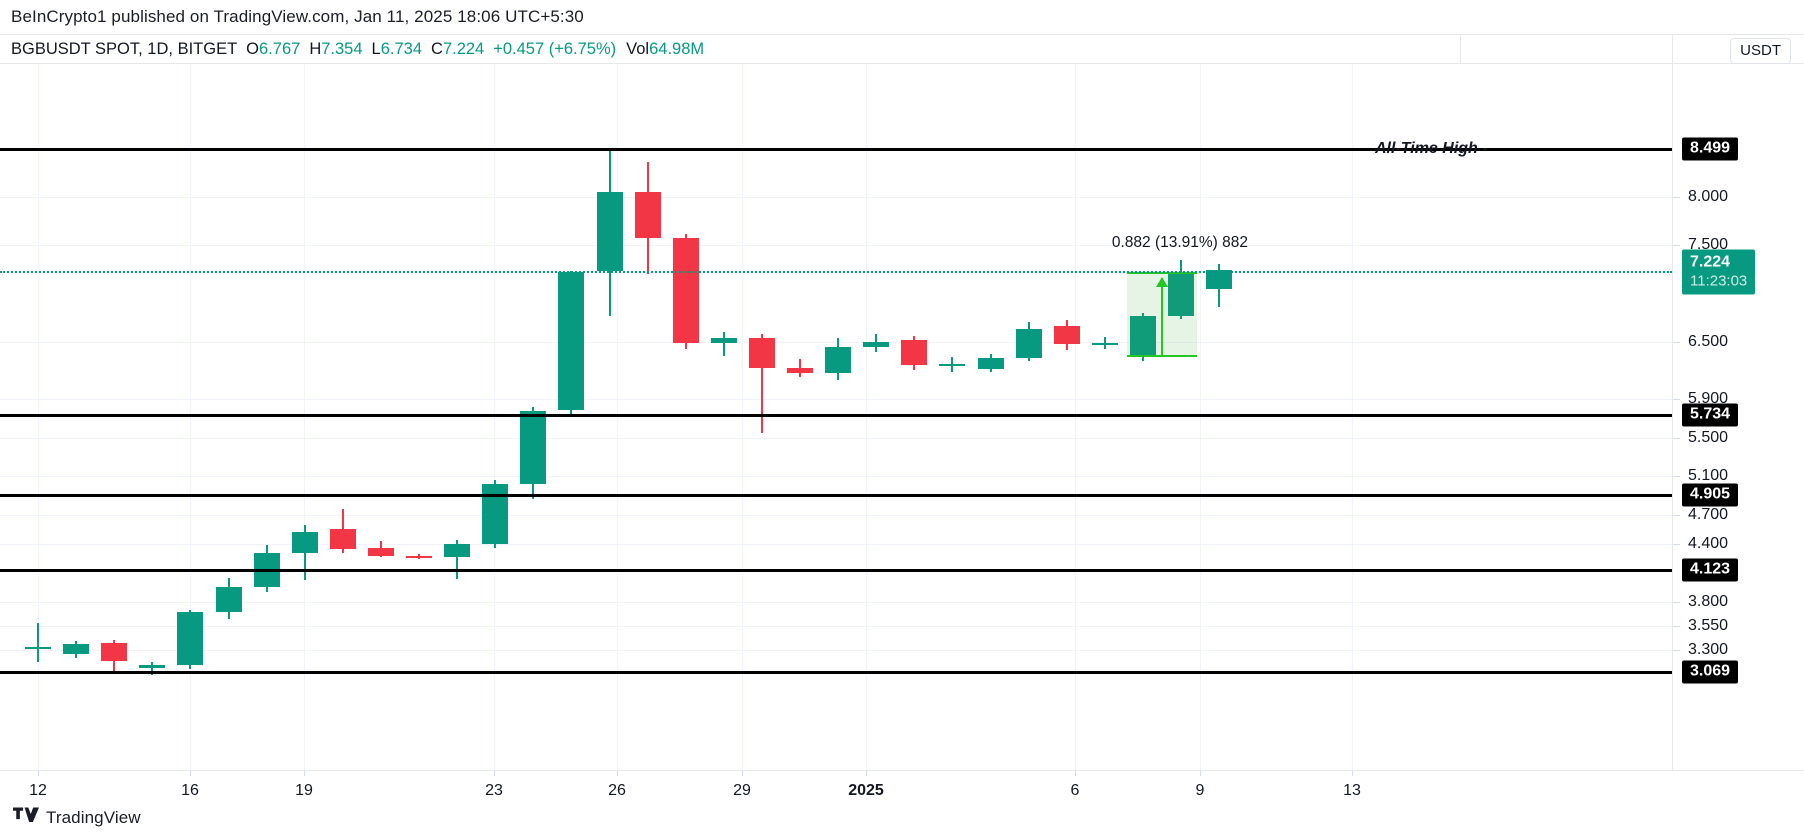 The width and height of the screenshot is (1804, 833). I want to click on price-axis-label: 3.800, so click(1708, 601).